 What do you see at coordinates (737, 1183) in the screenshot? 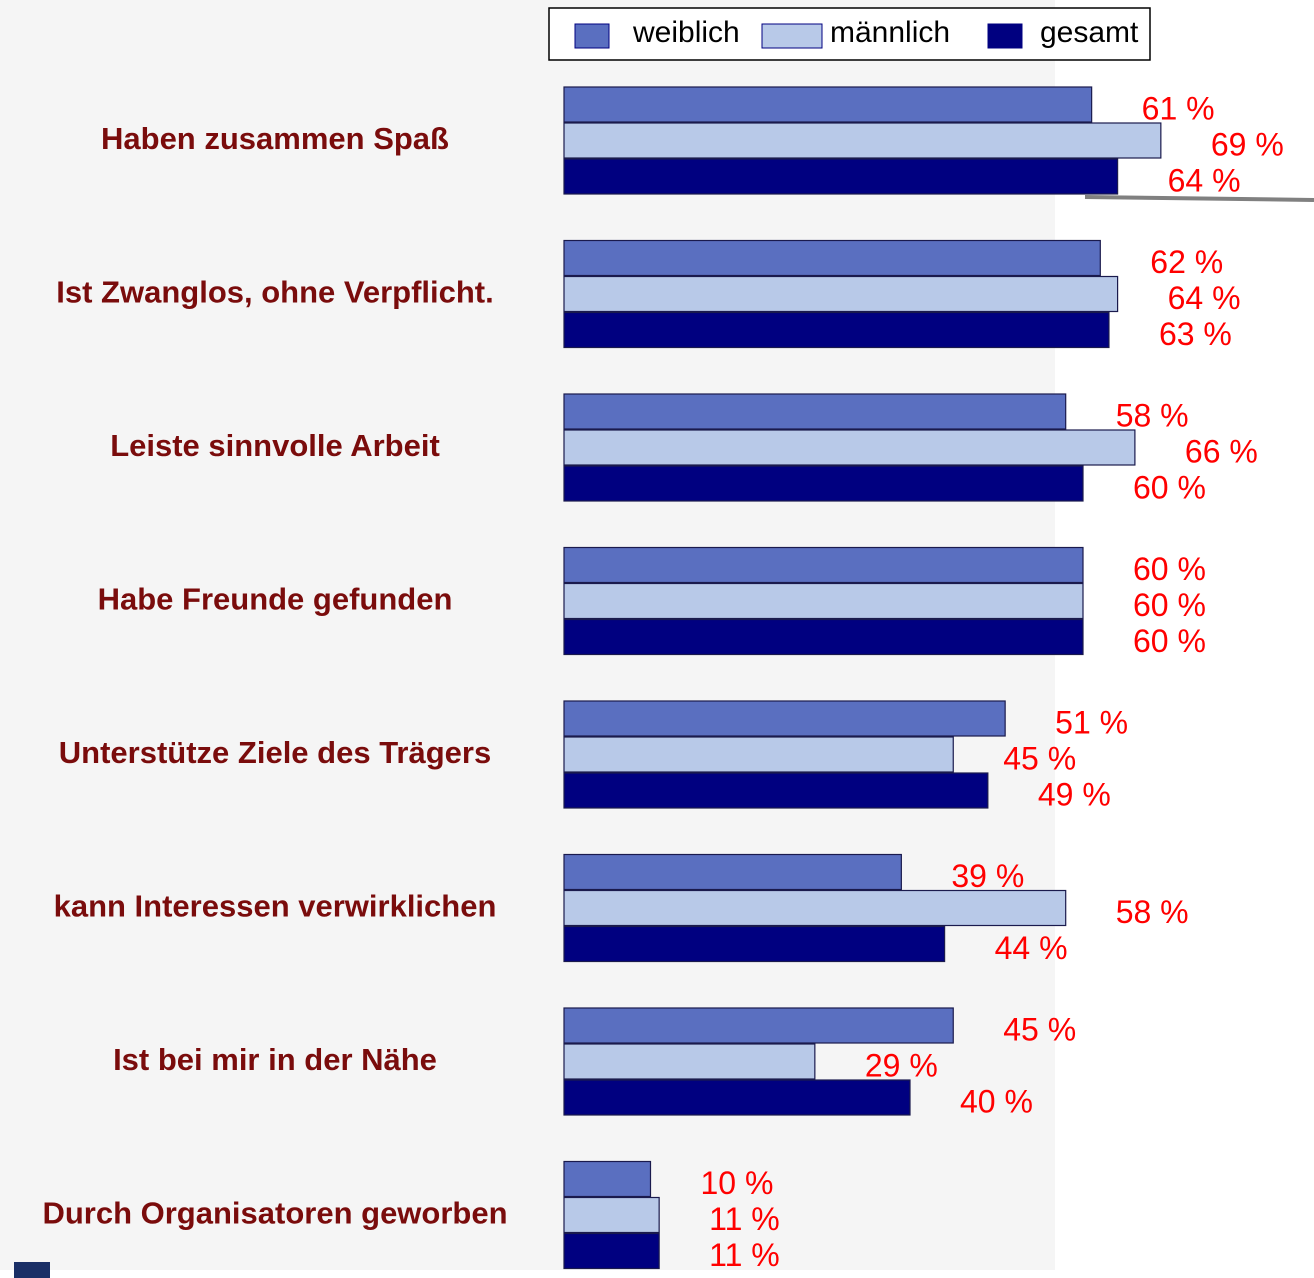
I see `value-label: 10 %` at bounding box center [737, 1183].